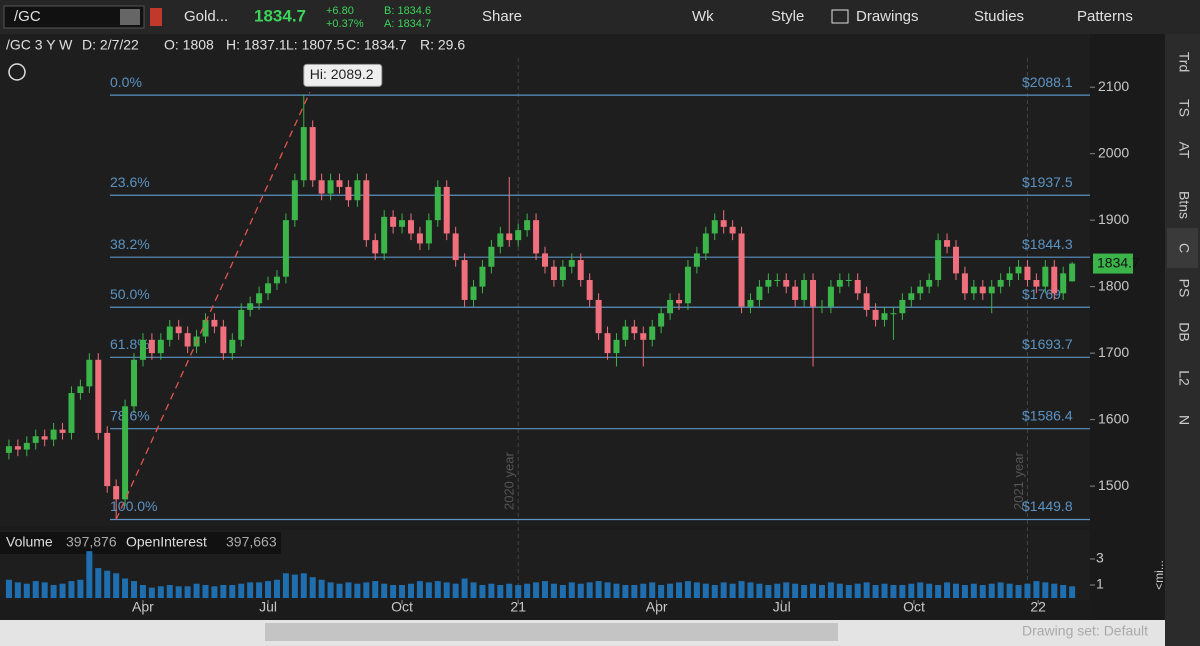  Describe the element at coordinates (1085, 631) in the screenshot. I see `drawing-set: Drawing set: Default` at that location.